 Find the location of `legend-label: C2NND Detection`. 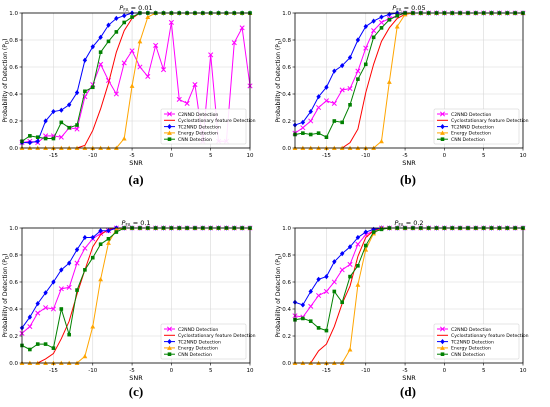

legend-label: C2NND Detection is located at coordinates (198, 330).